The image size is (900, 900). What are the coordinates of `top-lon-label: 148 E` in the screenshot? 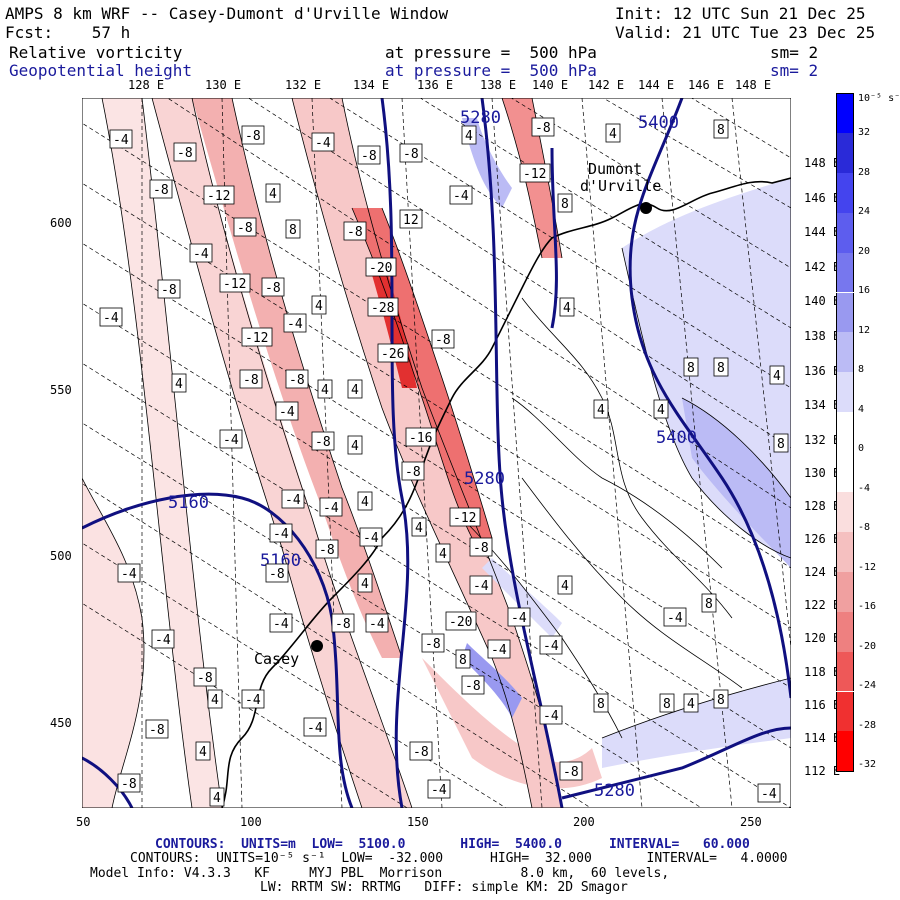 It's located at (753, 85).